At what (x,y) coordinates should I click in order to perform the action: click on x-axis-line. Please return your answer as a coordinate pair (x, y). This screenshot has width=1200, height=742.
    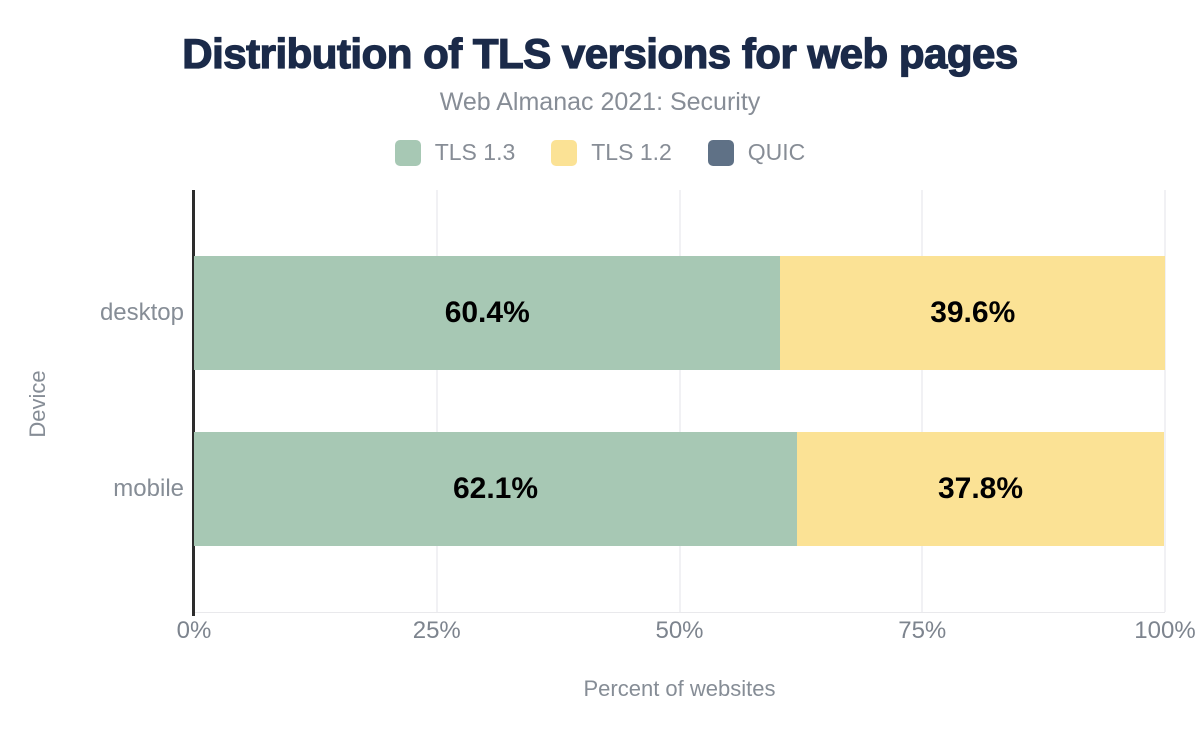
    Looking at the image, I should click on (679, 612).